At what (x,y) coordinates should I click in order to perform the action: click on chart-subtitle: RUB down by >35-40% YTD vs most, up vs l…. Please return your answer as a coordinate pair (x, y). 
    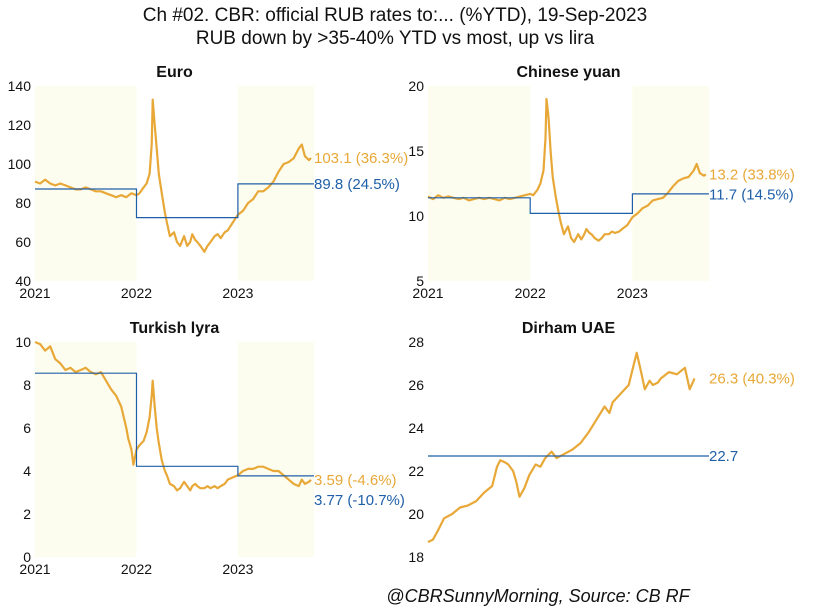
    Looking at the image, I should click on (395, 38).